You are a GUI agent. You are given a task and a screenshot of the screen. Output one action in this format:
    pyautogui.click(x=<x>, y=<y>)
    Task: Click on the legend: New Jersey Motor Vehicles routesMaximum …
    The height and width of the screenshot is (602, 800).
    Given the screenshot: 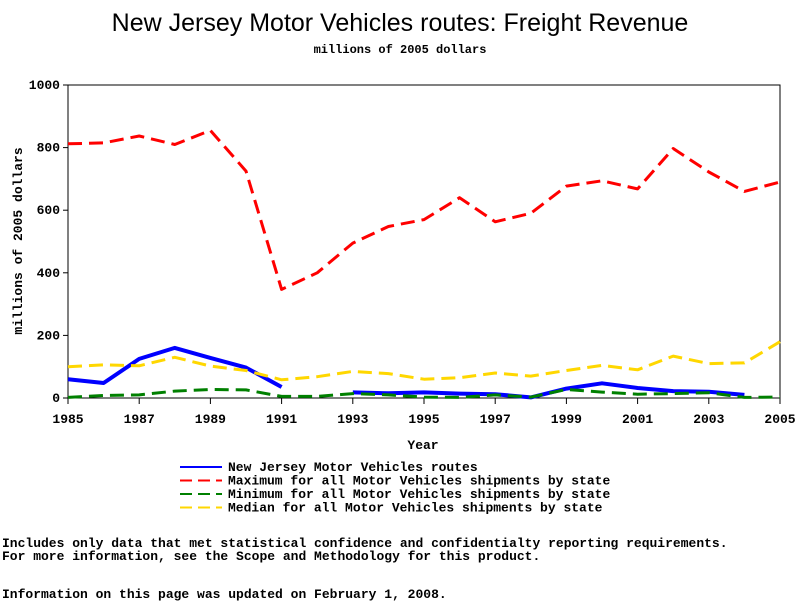 What is the action you would take?
    pyautogui.click(x=395, y=488)
    